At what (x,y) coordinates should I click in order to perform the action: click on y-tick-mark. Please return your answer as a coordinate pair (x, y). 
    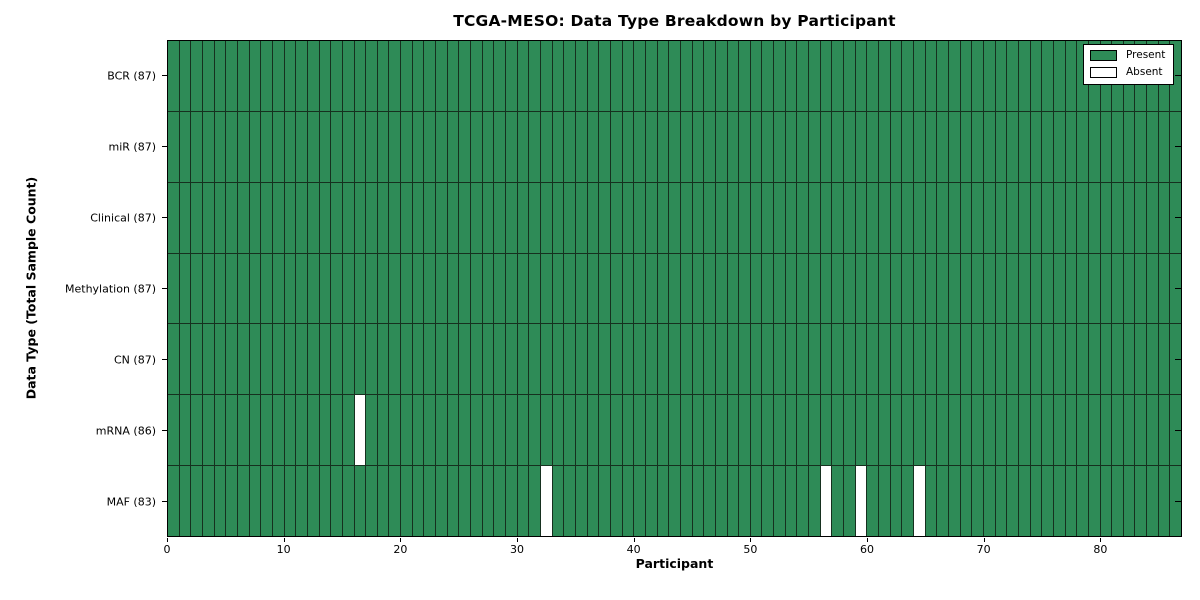
    Looking at the image, I should click on (164, 146).